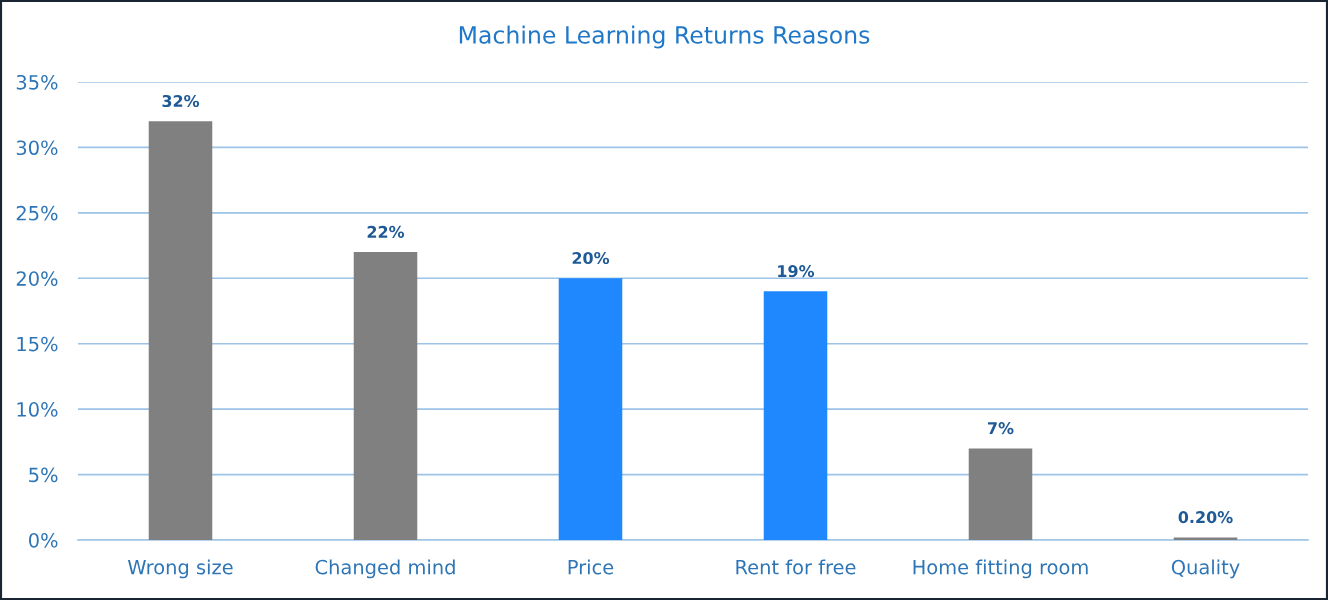 The image size is (1328, 600). What do you see at coordinates (37, 148) in the screenshot?
I see `y-tick-label: 30%` at bounding box center [37, 148].